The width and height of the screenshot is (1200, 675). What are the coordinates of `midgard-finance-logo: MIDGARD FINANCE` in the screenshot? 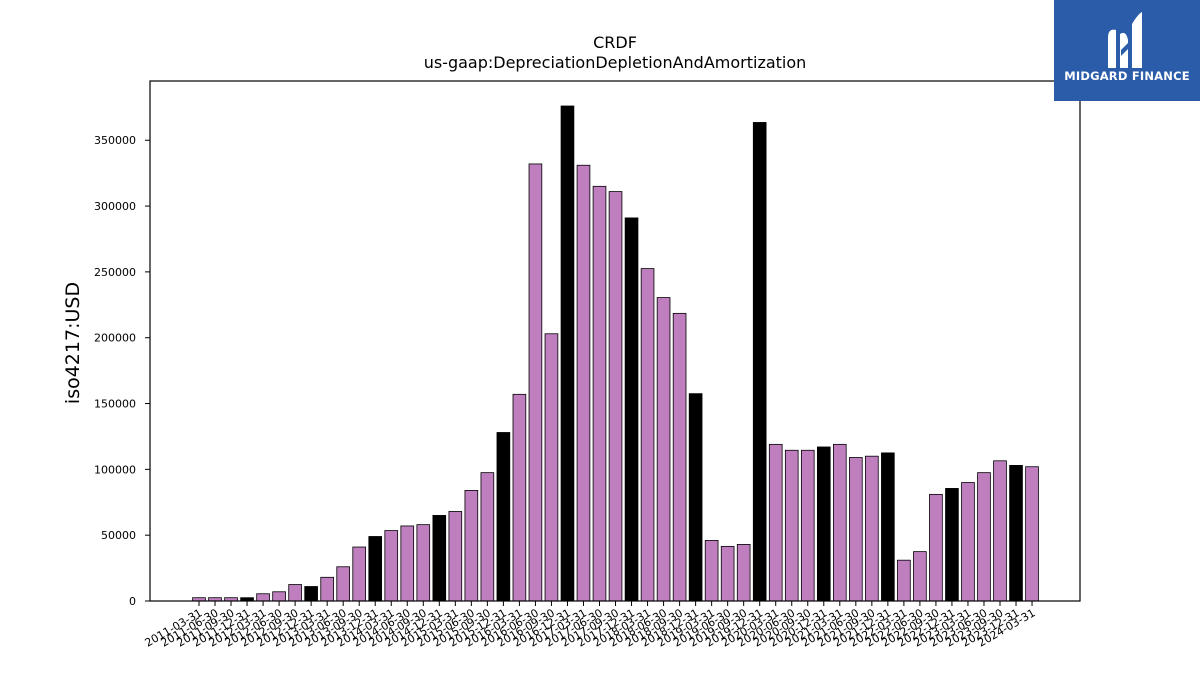 It's located at (1127, 50).